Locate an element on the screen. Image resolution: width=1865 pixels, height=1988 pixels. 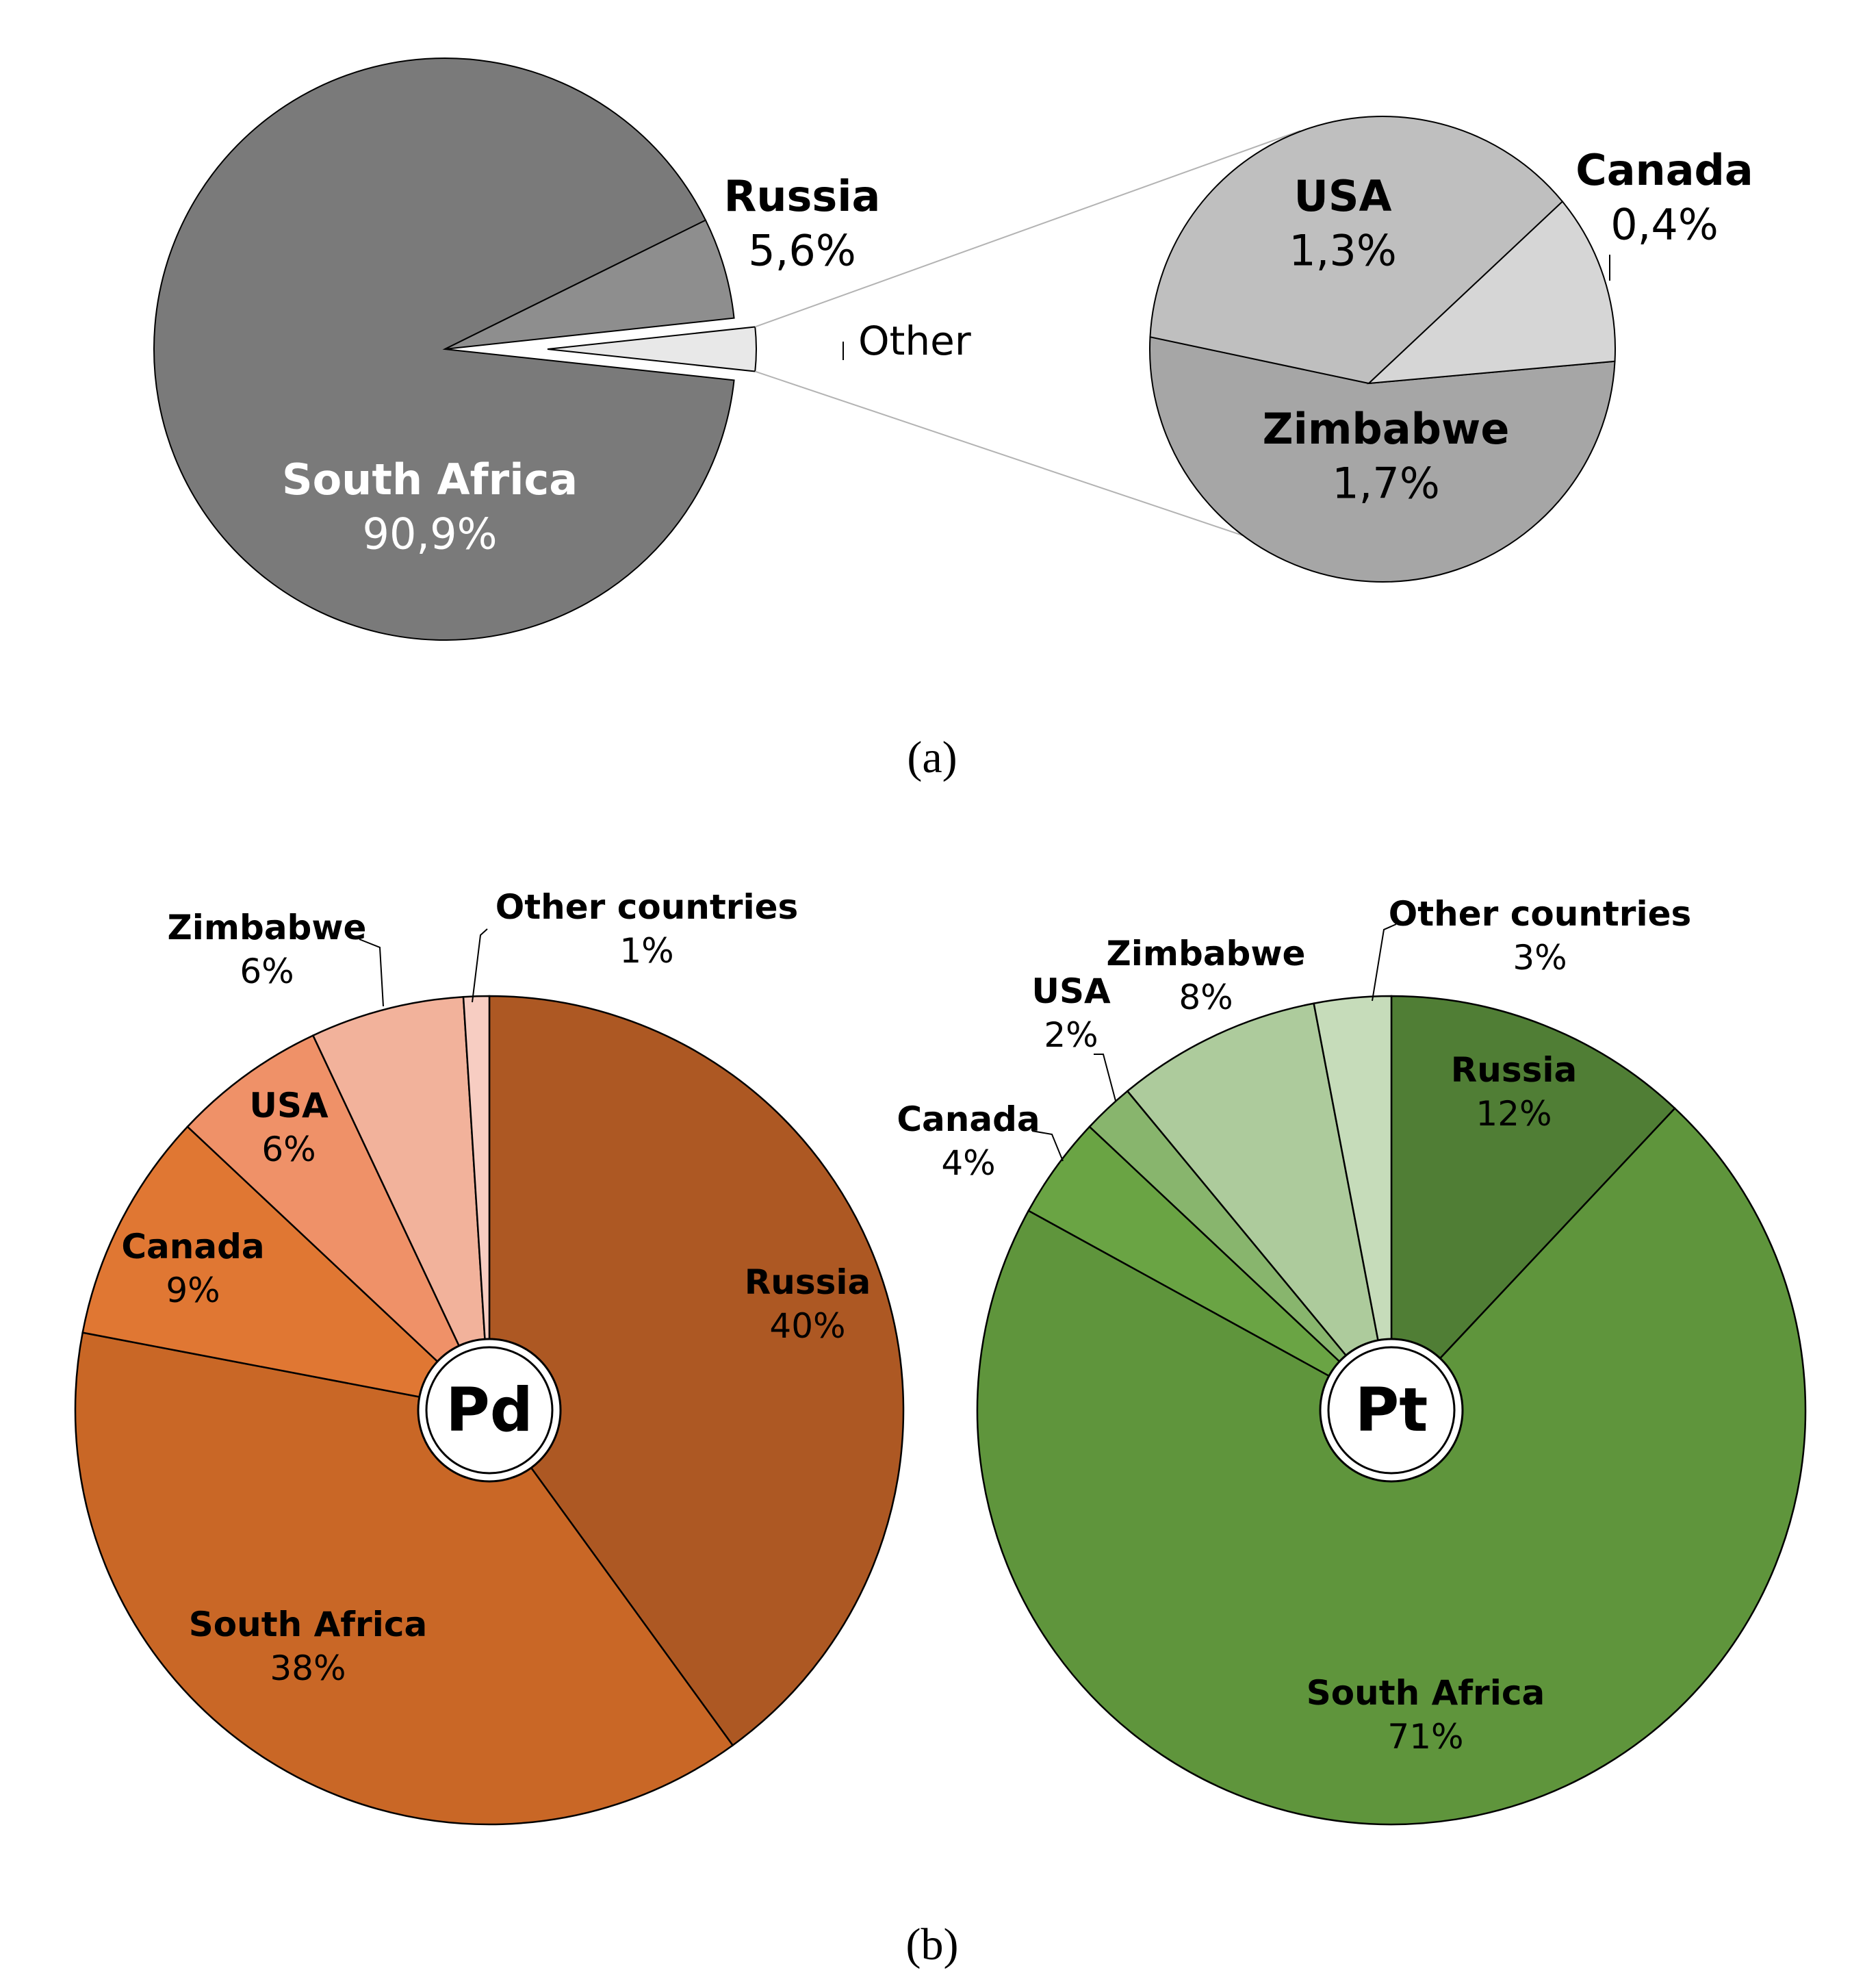
zimbabwe-leader-line is located at coordinates (371, 973).